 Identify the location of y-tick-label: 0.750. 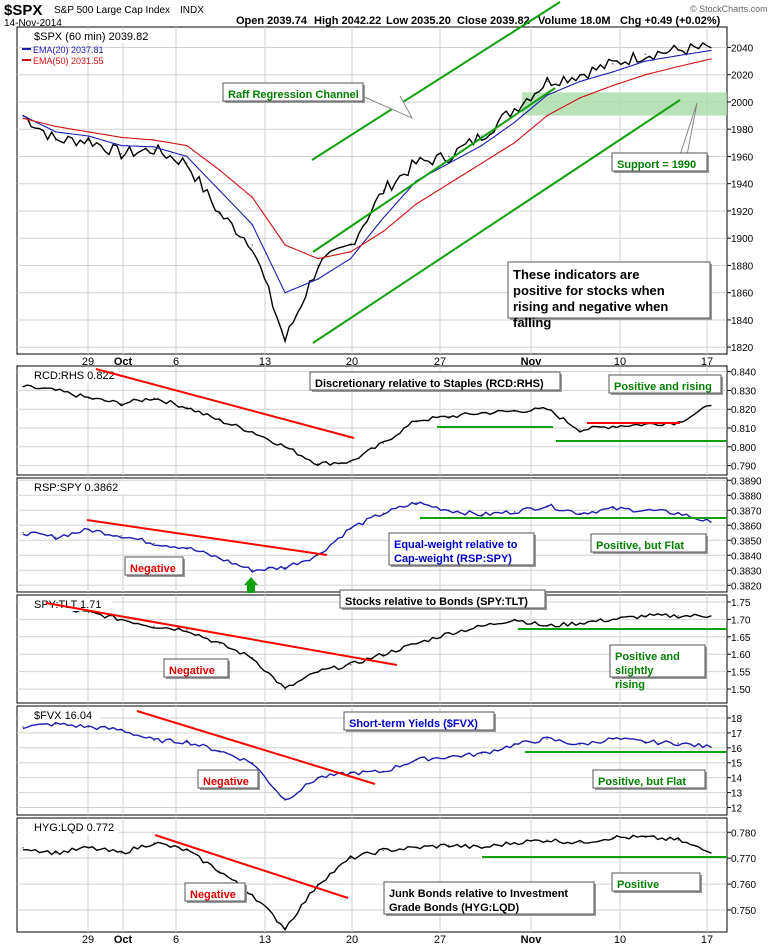
(743, 911).